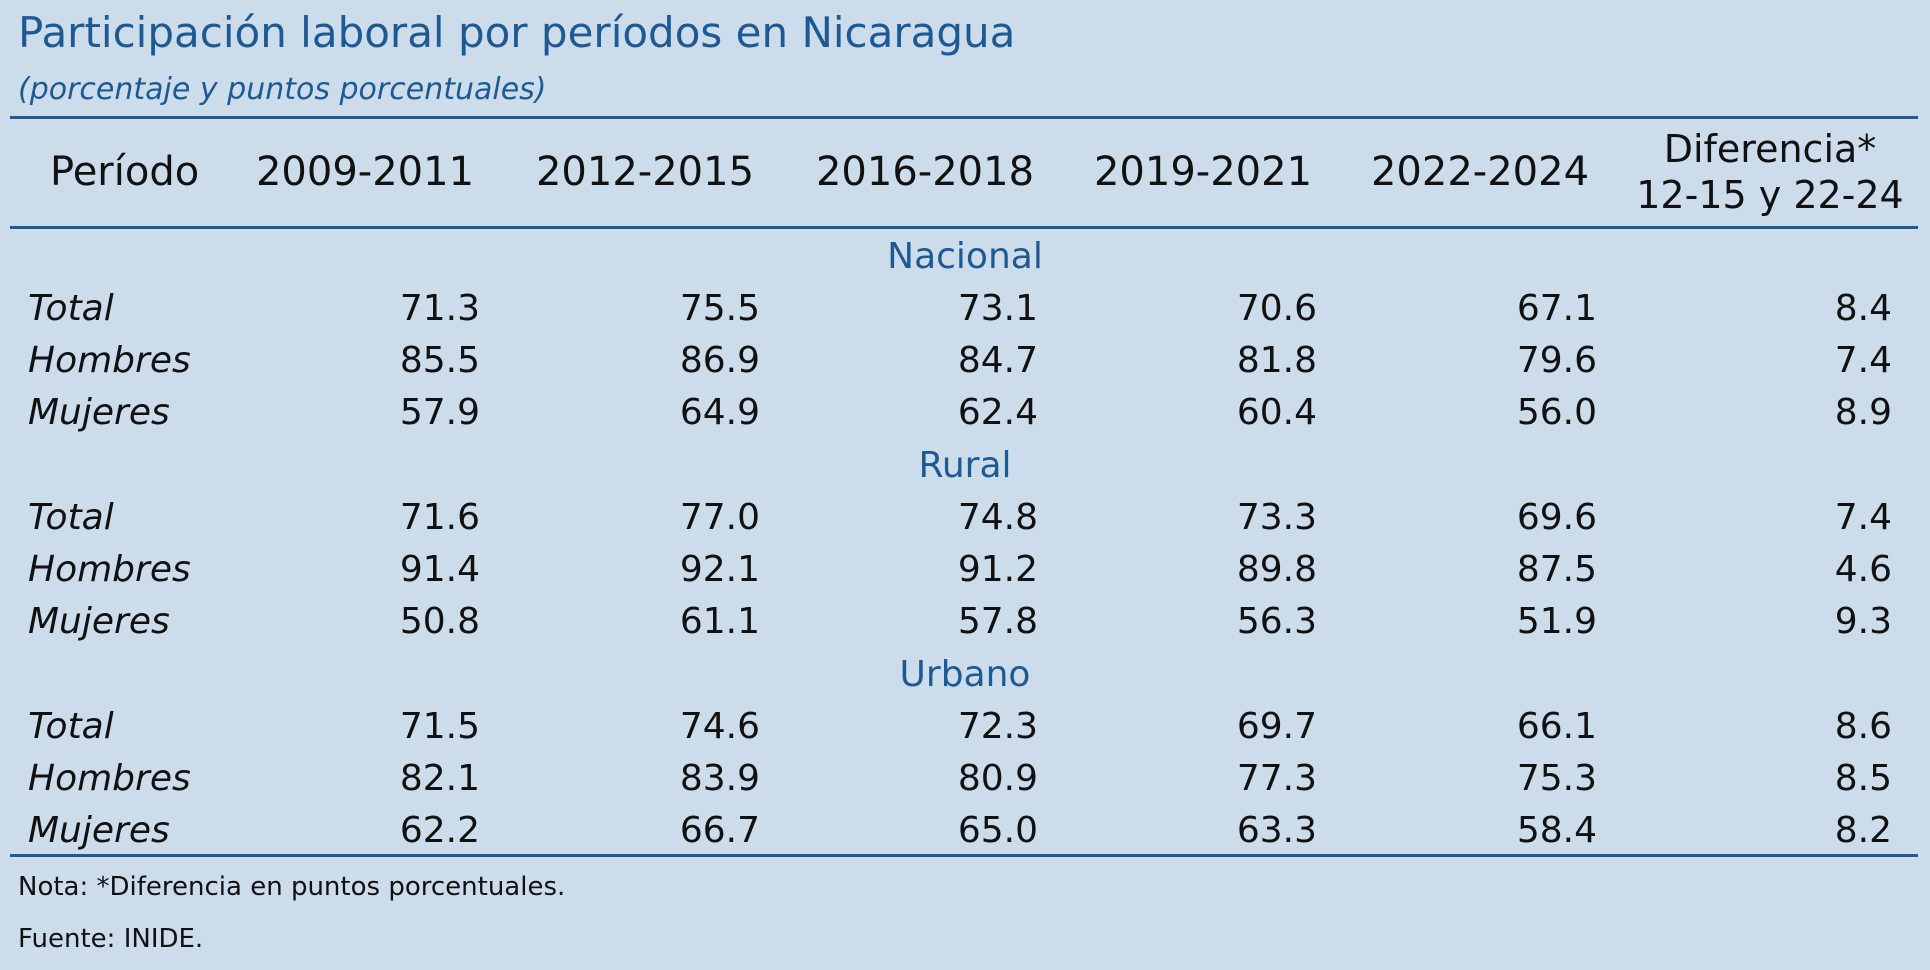 This screenshot has height=970, width=1930. Describe the element at coordinates (1770, 195) in the screenshot. I see `header-diff-line2: 12-15 y 22-24` at that location.